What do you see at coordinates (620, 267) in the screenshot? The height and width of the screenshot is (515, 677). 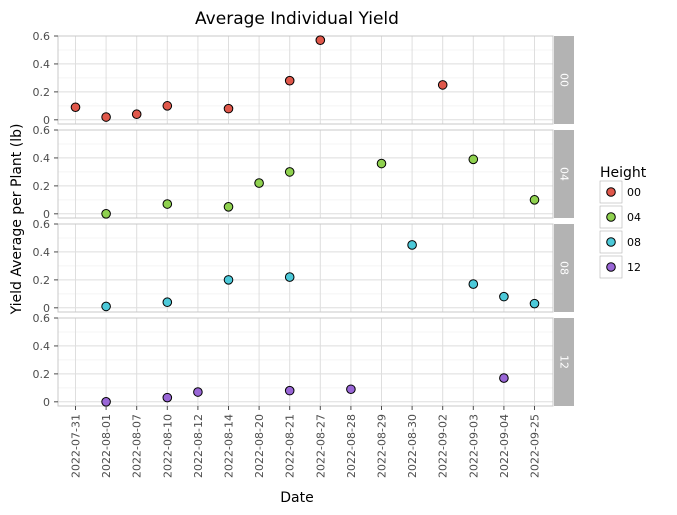 I see `legend-item-12: 12` at bounding box center [620, 267].